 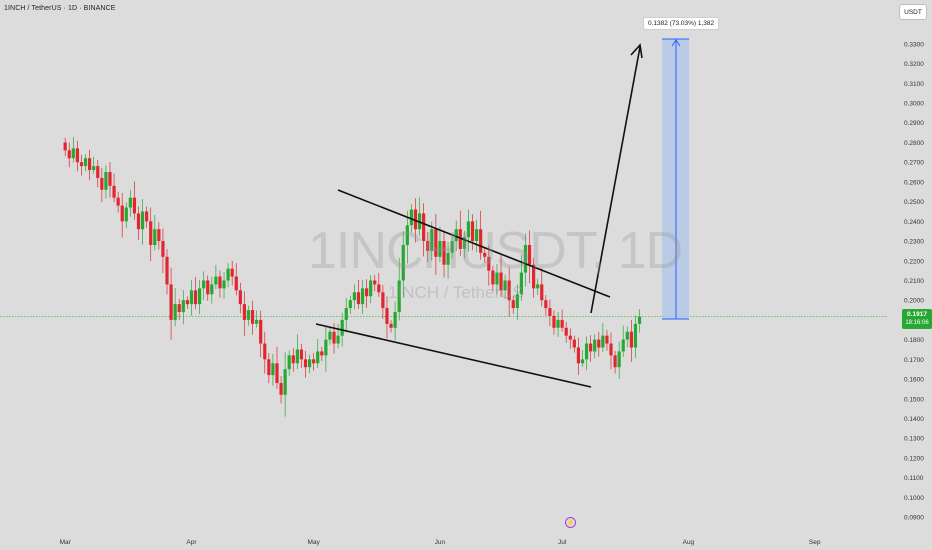 What do you see at coordinates (914, 242) in the screenshot?
I see `price-tick-label: 0.2300` at bounding box center [914, 242].